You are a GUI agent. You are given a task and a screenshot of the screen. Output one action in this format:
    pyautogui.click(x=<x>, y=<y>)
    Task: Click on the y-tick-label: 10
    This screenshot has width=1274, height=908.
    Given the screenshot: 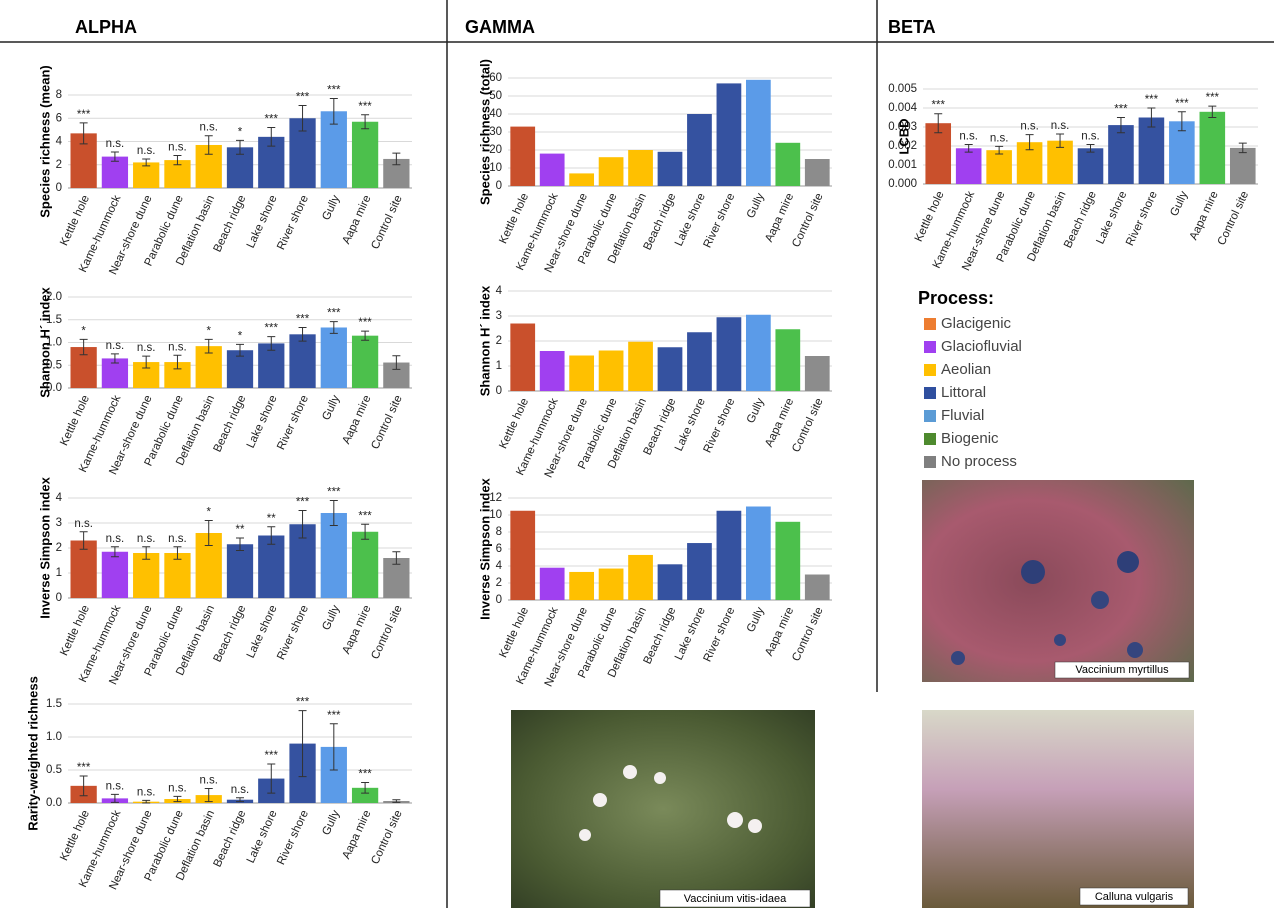 What is the action you would take?
    pyautogui.click(x=495, y=168)
    